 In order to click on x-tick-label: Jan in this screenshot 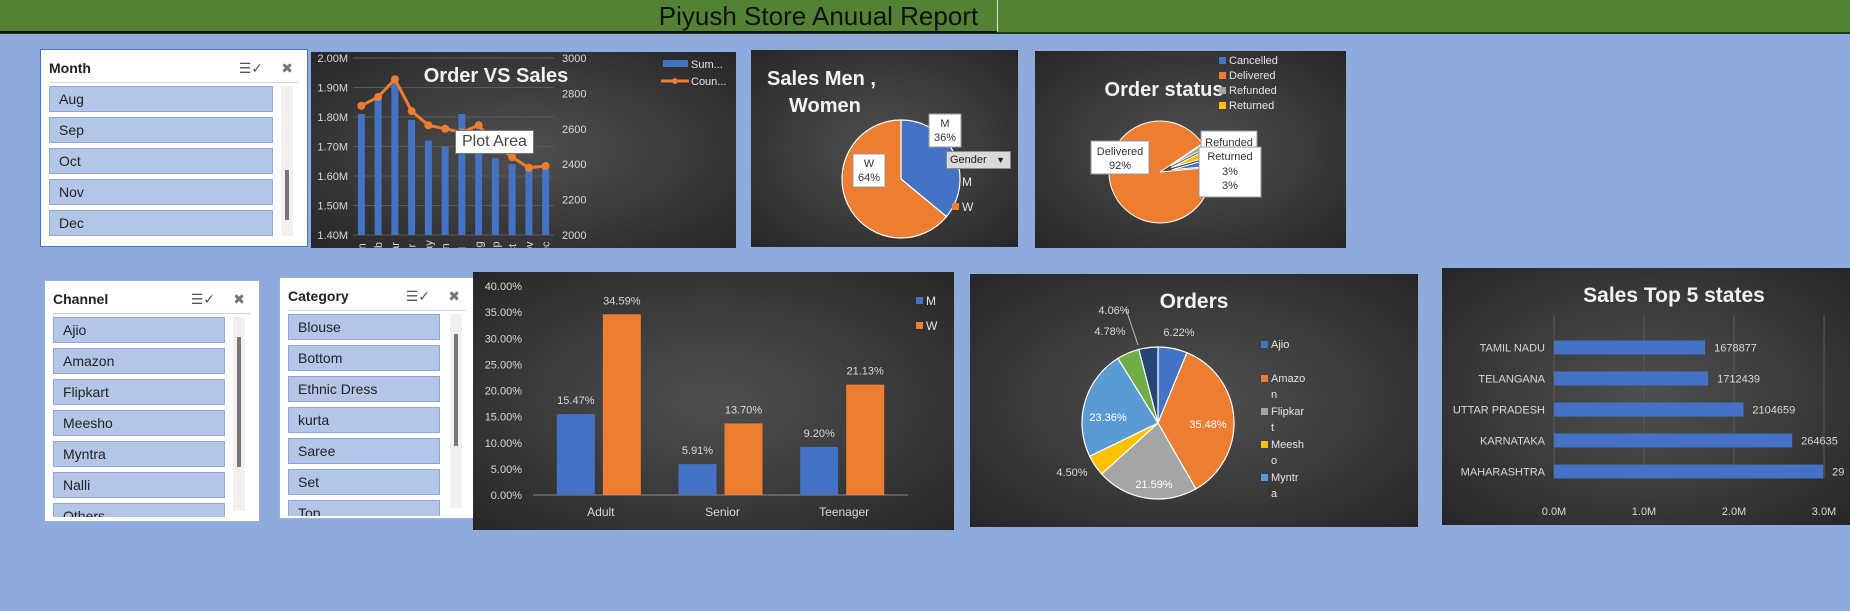, I will do `click(362, 245)`.